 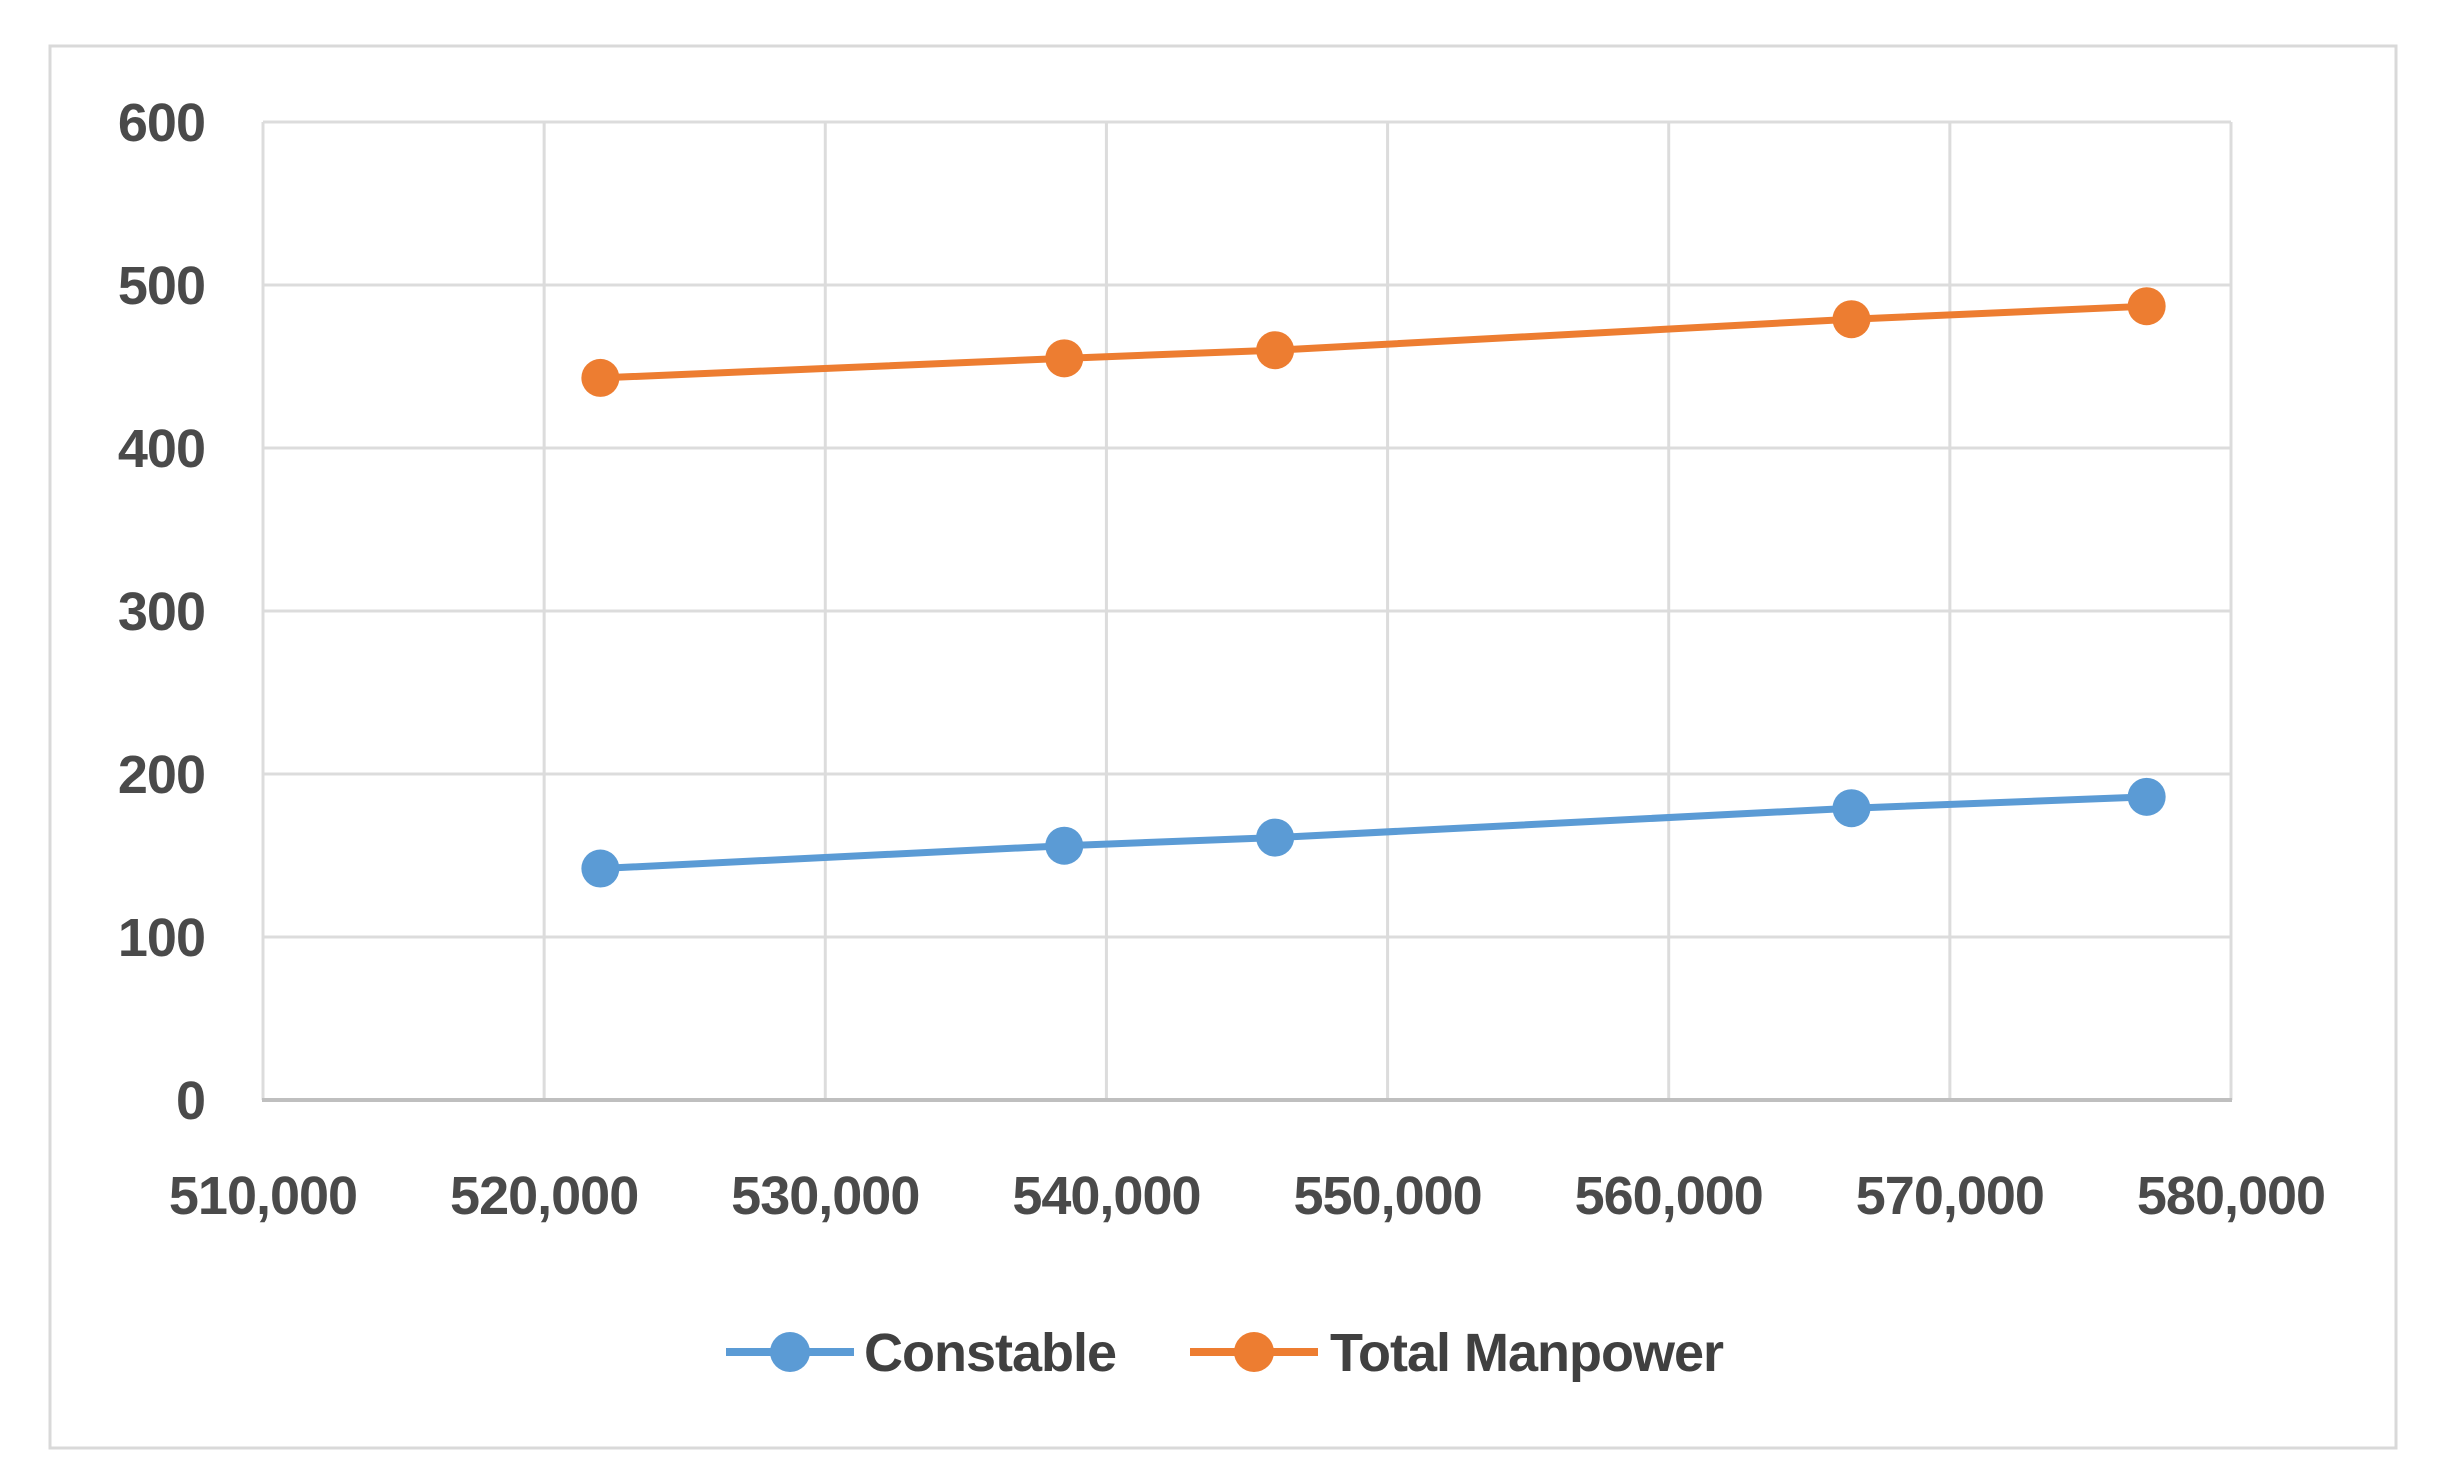 What do you see at coordinates (161, 612) in the screenshot?
I see `y-tick-label-3: 300` at bounding box center [161, 612].